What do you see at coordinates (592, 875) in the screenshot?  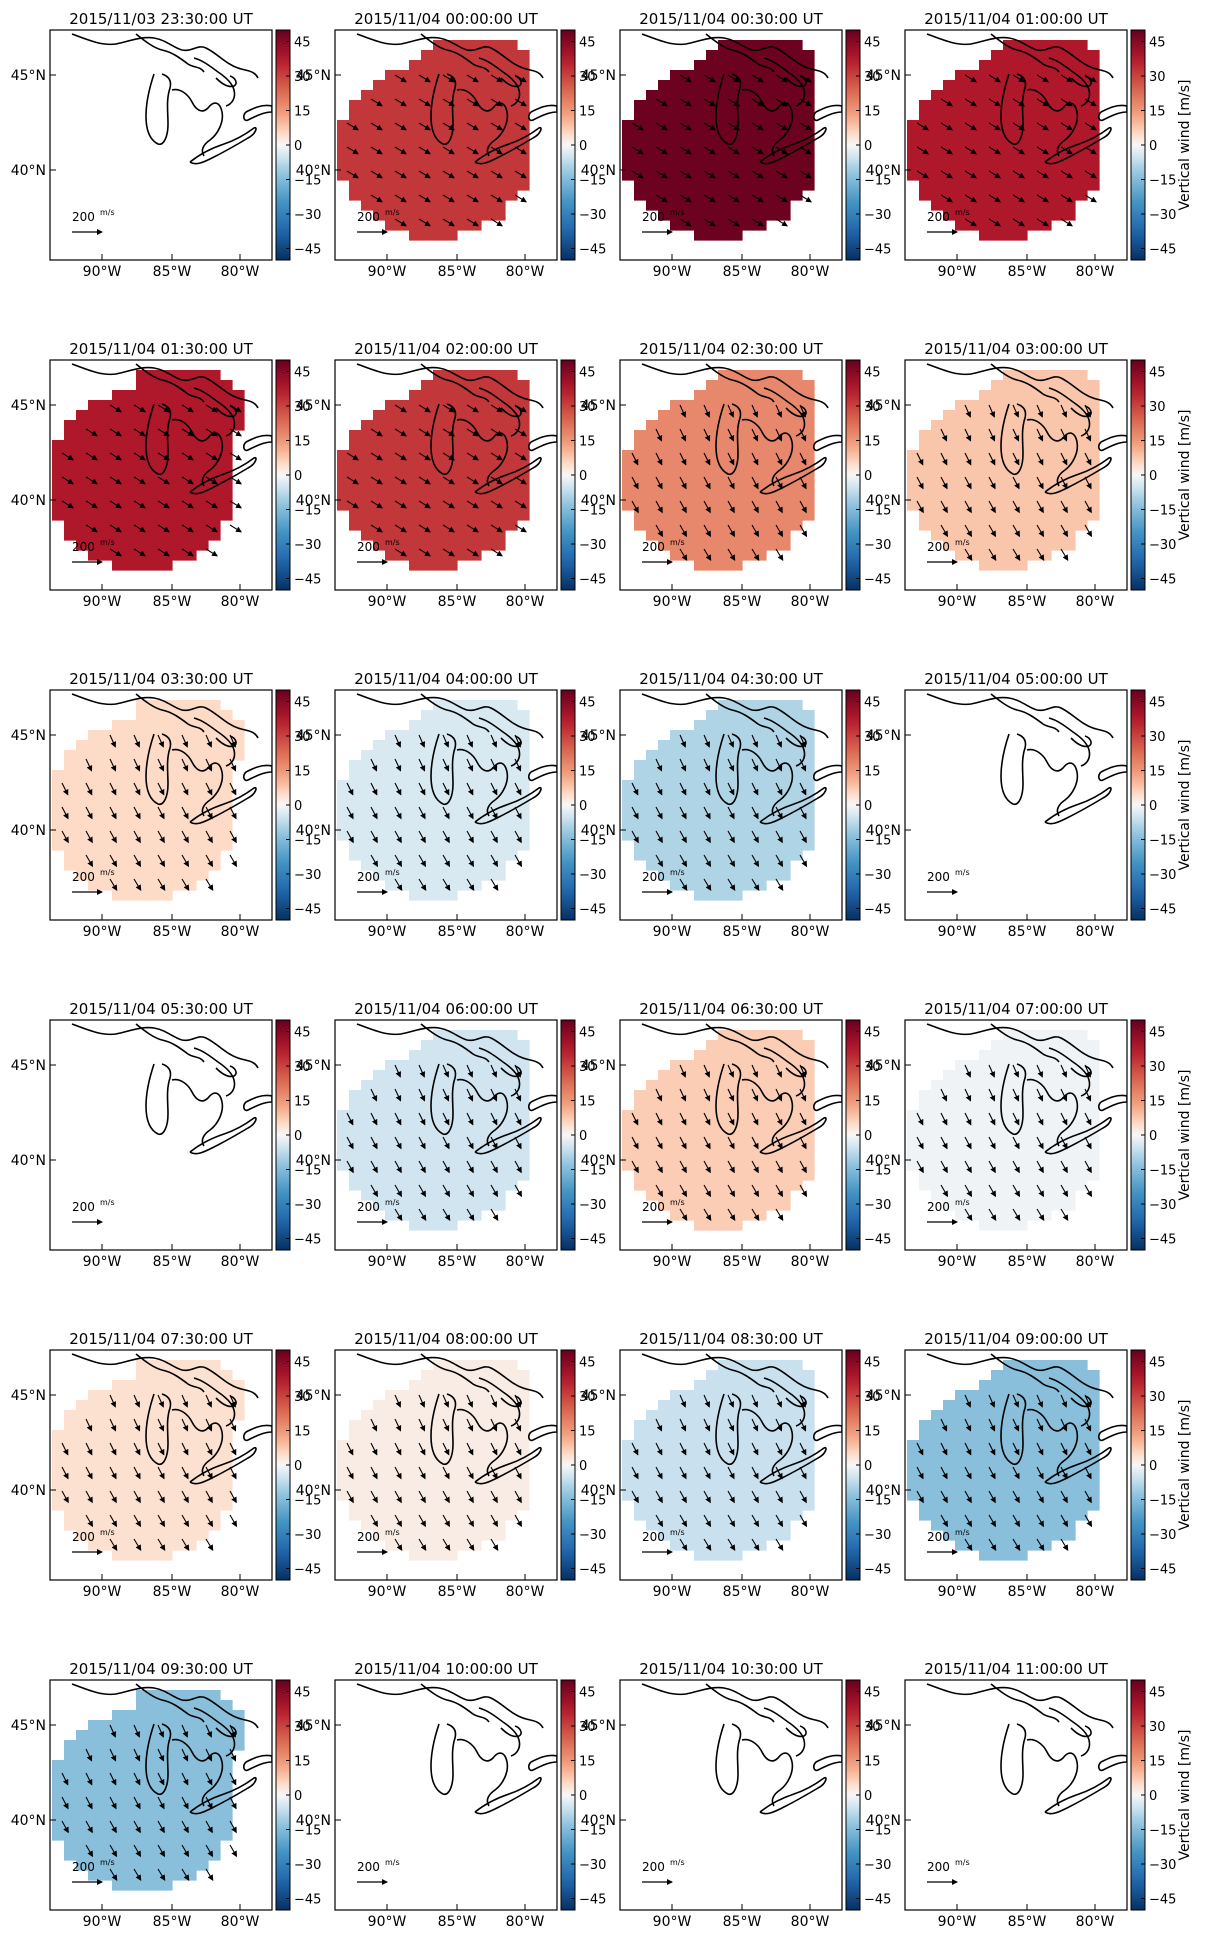 I see `colorbar-tick-label: −30` at bounding box center [592, 875].